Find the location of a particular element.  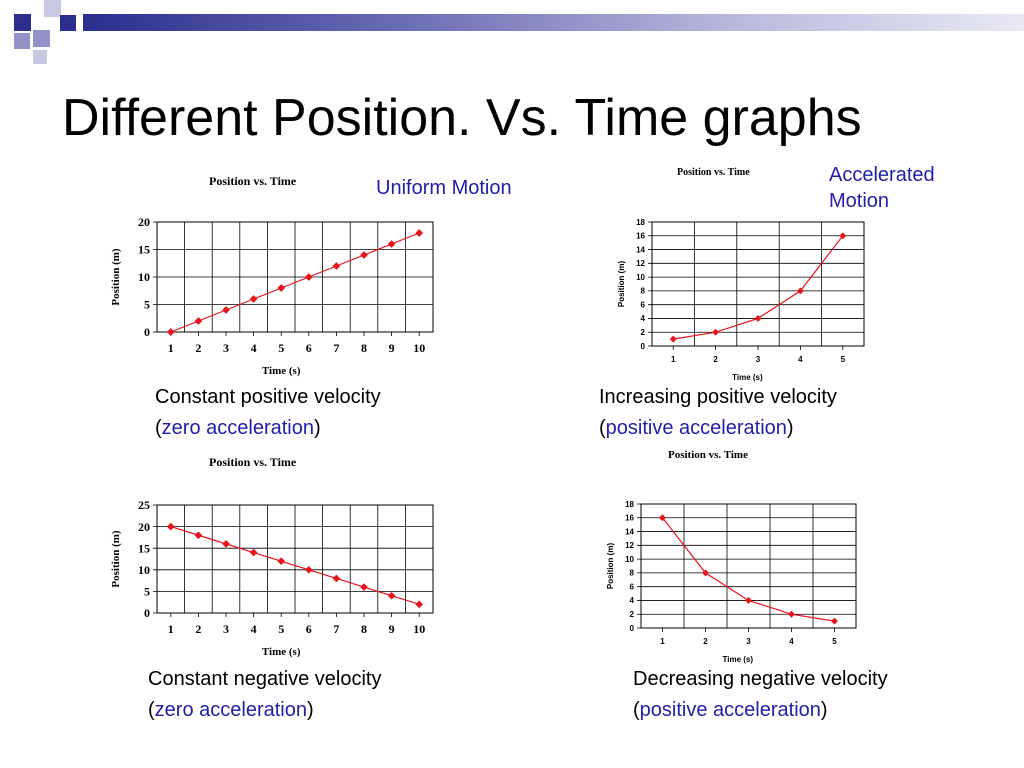

header-gradient-bar is located at coordinates (553, 22).